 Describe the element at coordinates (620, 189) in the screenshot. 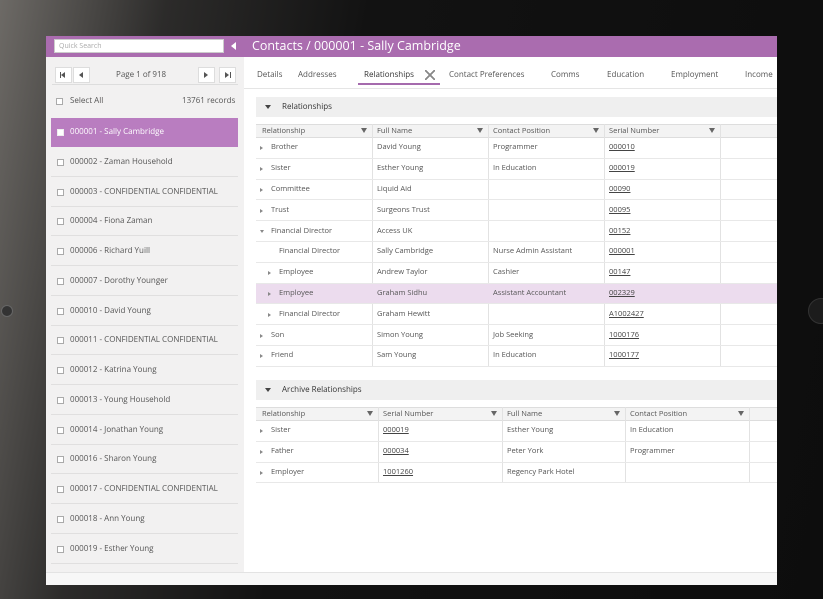

I see `table-cell: 00090` at that location.